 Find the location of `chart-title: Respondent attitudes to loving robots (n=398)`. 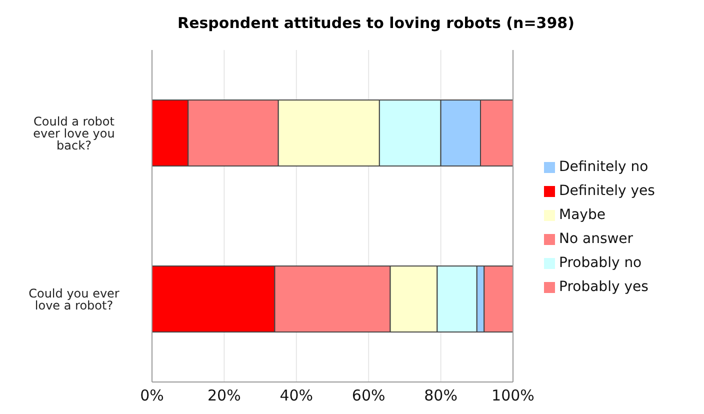

chart-title: Respondent attitudes to loving robots (n=398) is located at coordinates (376, 23).